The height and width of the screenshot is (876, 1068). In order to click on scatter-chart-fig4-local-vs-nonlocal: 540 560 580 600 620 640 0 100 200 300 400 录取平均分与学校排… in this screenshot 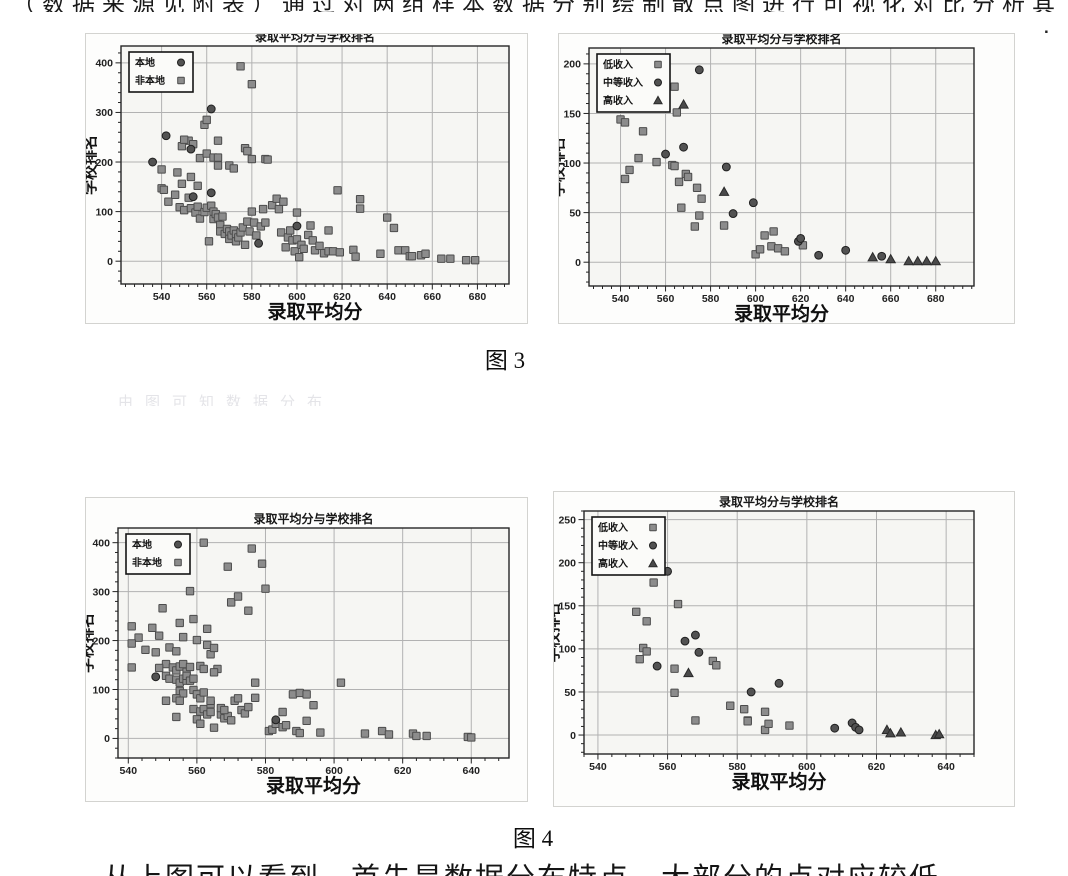, I will do `click(303, 649)`.